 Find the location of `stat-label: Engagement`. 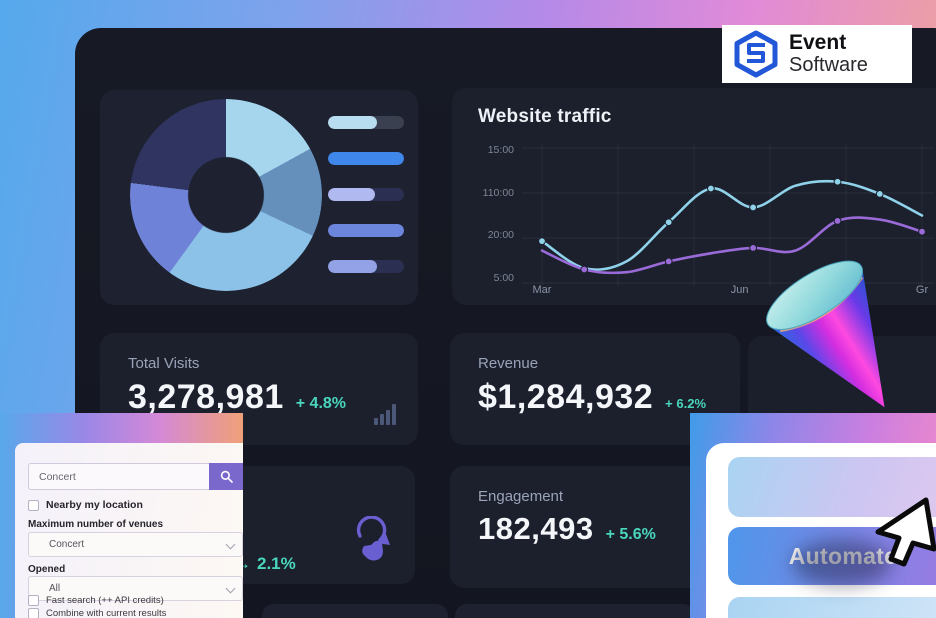

stat-label: Engagement is located at coordinates (521, 496).